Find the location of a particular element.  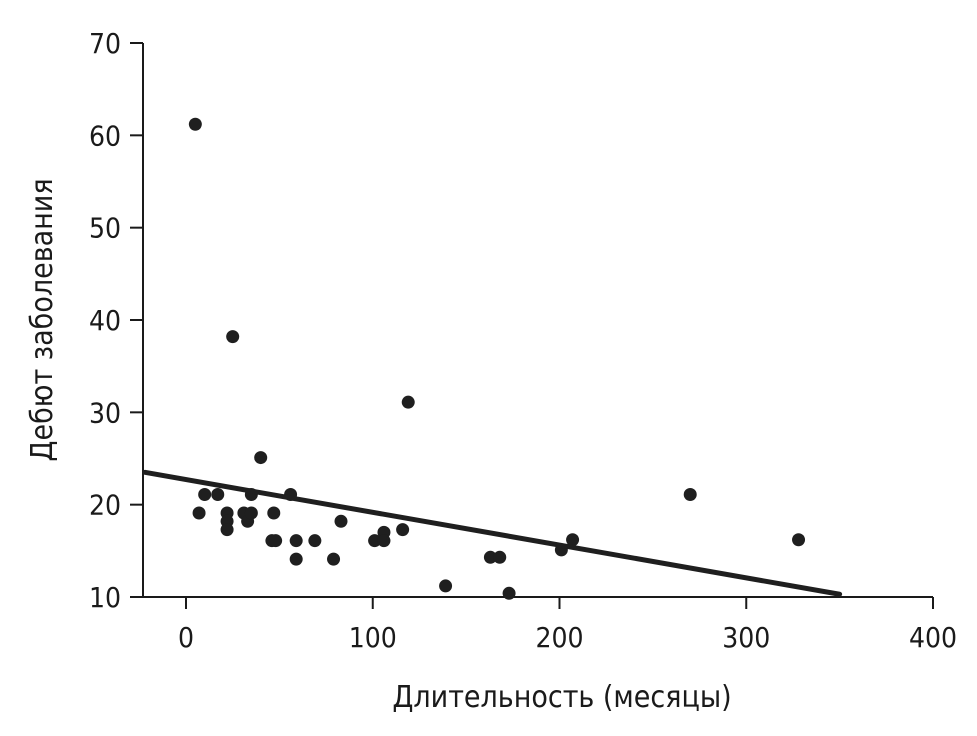

x-tick-label: 200 is located at coordinates (559, 637).